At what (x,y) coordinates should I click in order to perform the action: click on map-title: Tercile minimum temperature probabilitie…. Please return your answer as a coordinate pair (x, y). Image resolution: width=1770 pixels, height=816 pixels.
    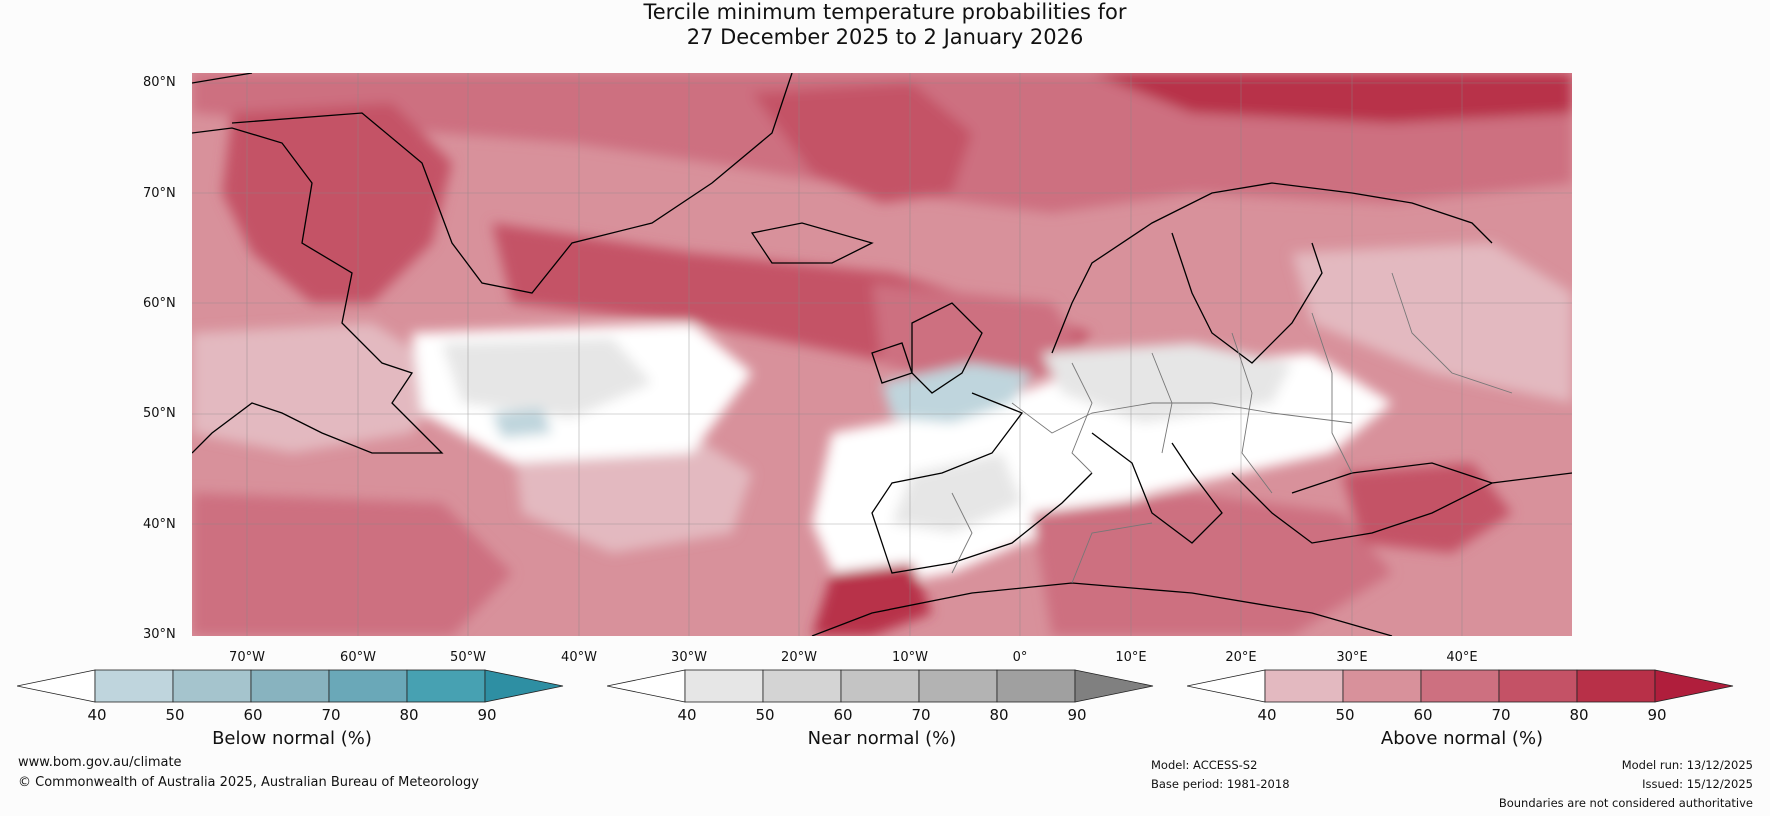
    Looking at the image, I should click on (885, 25).